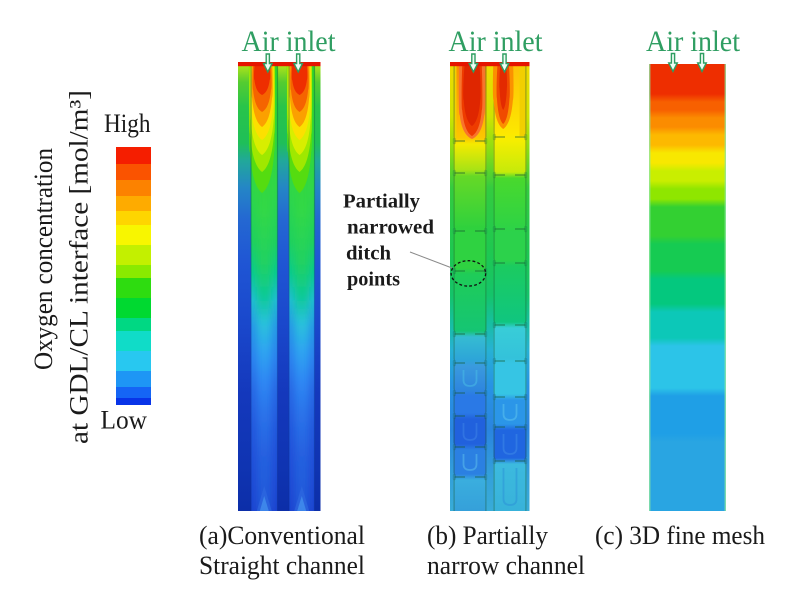  Describe the element at coordinates (43, 259) in the screenshot. I see `svg-text: Oxygen concentration` at that location.